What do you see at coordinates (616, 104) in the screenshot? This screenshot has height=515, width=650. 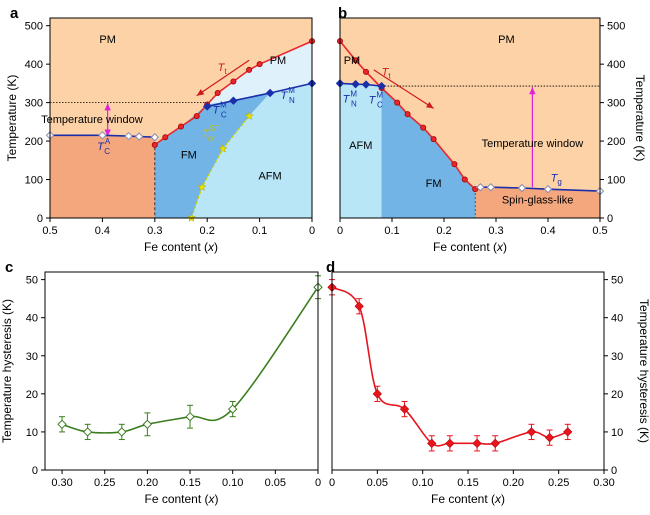 I see `y-tick-label: 300` at bounding box center [616, 104].